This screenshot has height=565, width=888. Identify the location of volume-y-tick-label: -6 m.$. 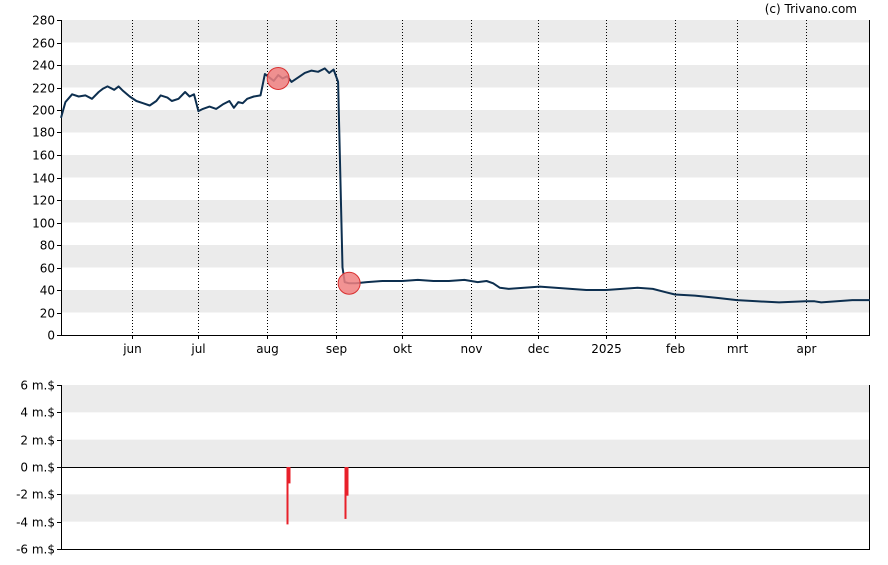
(35, 550).